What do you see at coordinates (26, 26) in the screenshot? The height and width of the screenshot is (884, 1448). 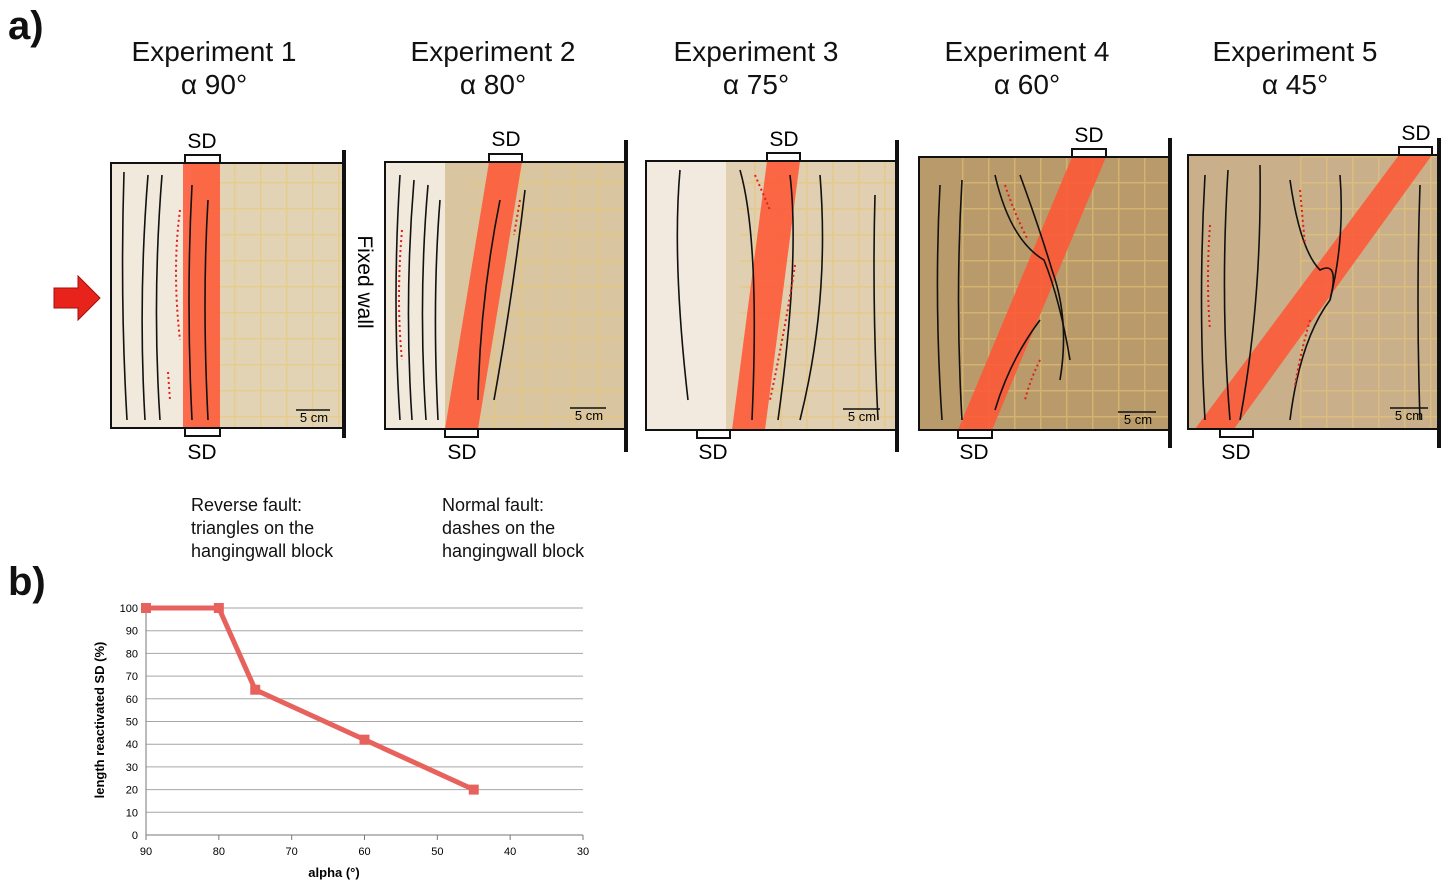 I see `panel-a-label: a)` at bounding box center [26, 26].